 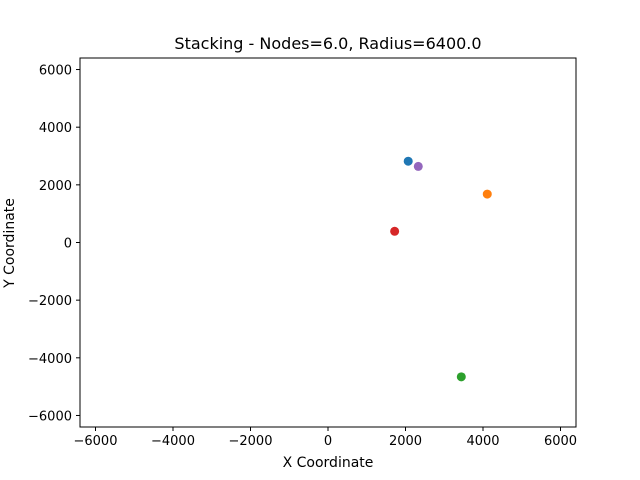 What do you see at coordinates (50, 359) in the screenshot?
I see `y-tick-label: −4000` at bounding box center [50, 359].